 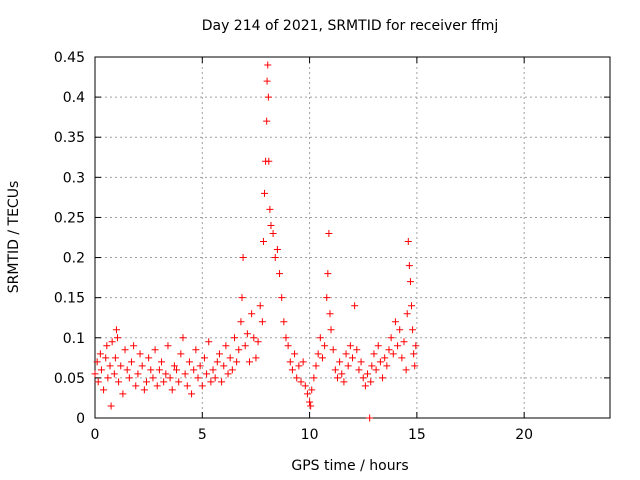 What do you see at coordinates (69, 379) in the screenshot?
I see `y-tick-label: 0.05` at bounding box center [69, 379].